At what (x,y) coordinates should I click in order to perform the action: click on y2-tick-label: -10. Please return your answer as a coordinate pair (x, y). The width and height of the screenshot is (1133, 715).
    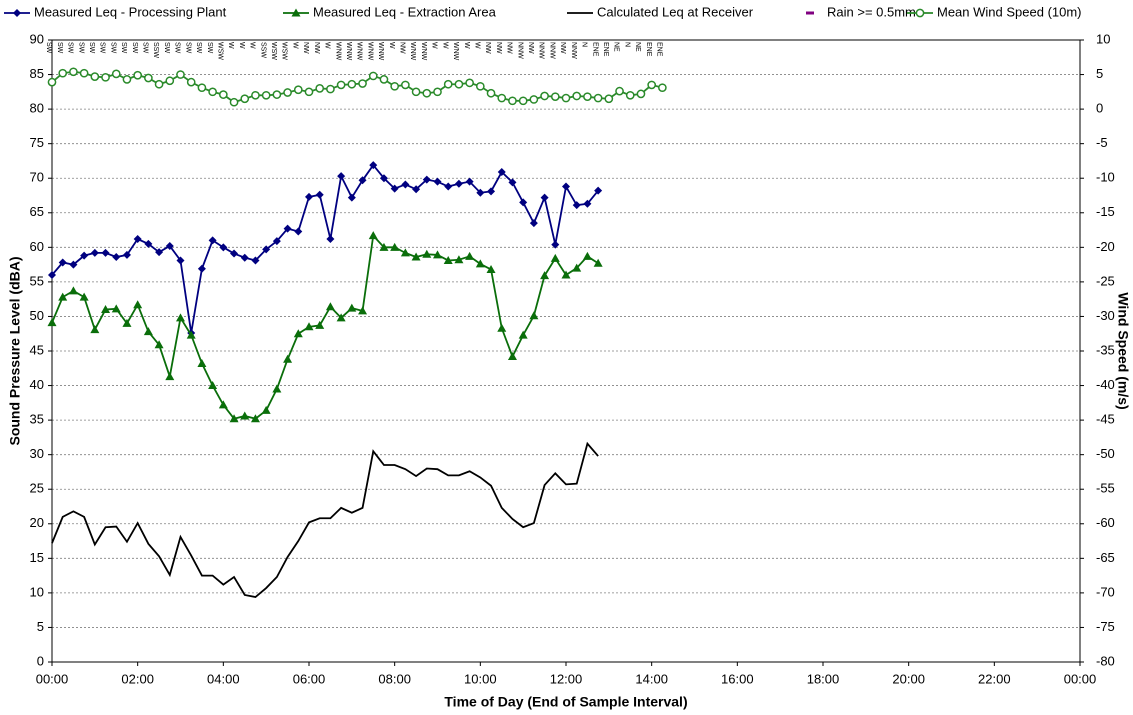
    Looking at the image, I should click on (1105, 177).